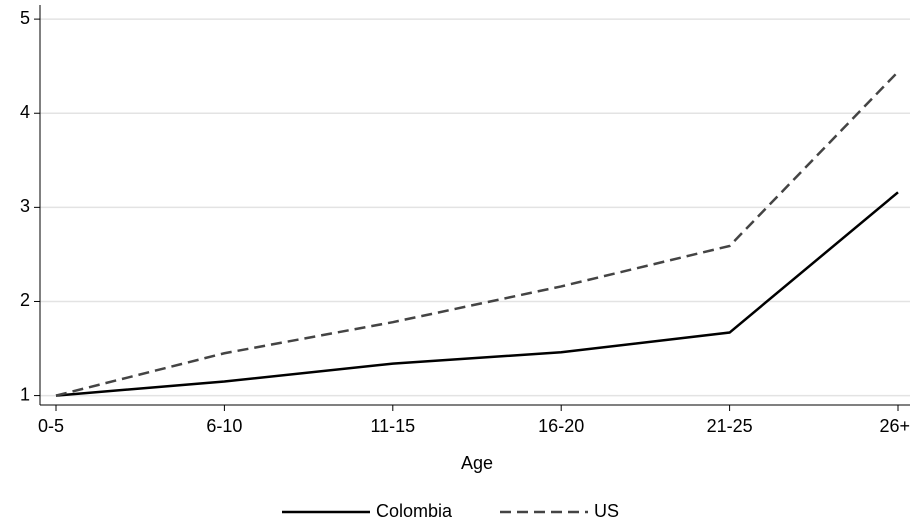  Describe the element at coordinates (51, 426) in the screenshot. I see `x-tick-label: 0-5` at that location.